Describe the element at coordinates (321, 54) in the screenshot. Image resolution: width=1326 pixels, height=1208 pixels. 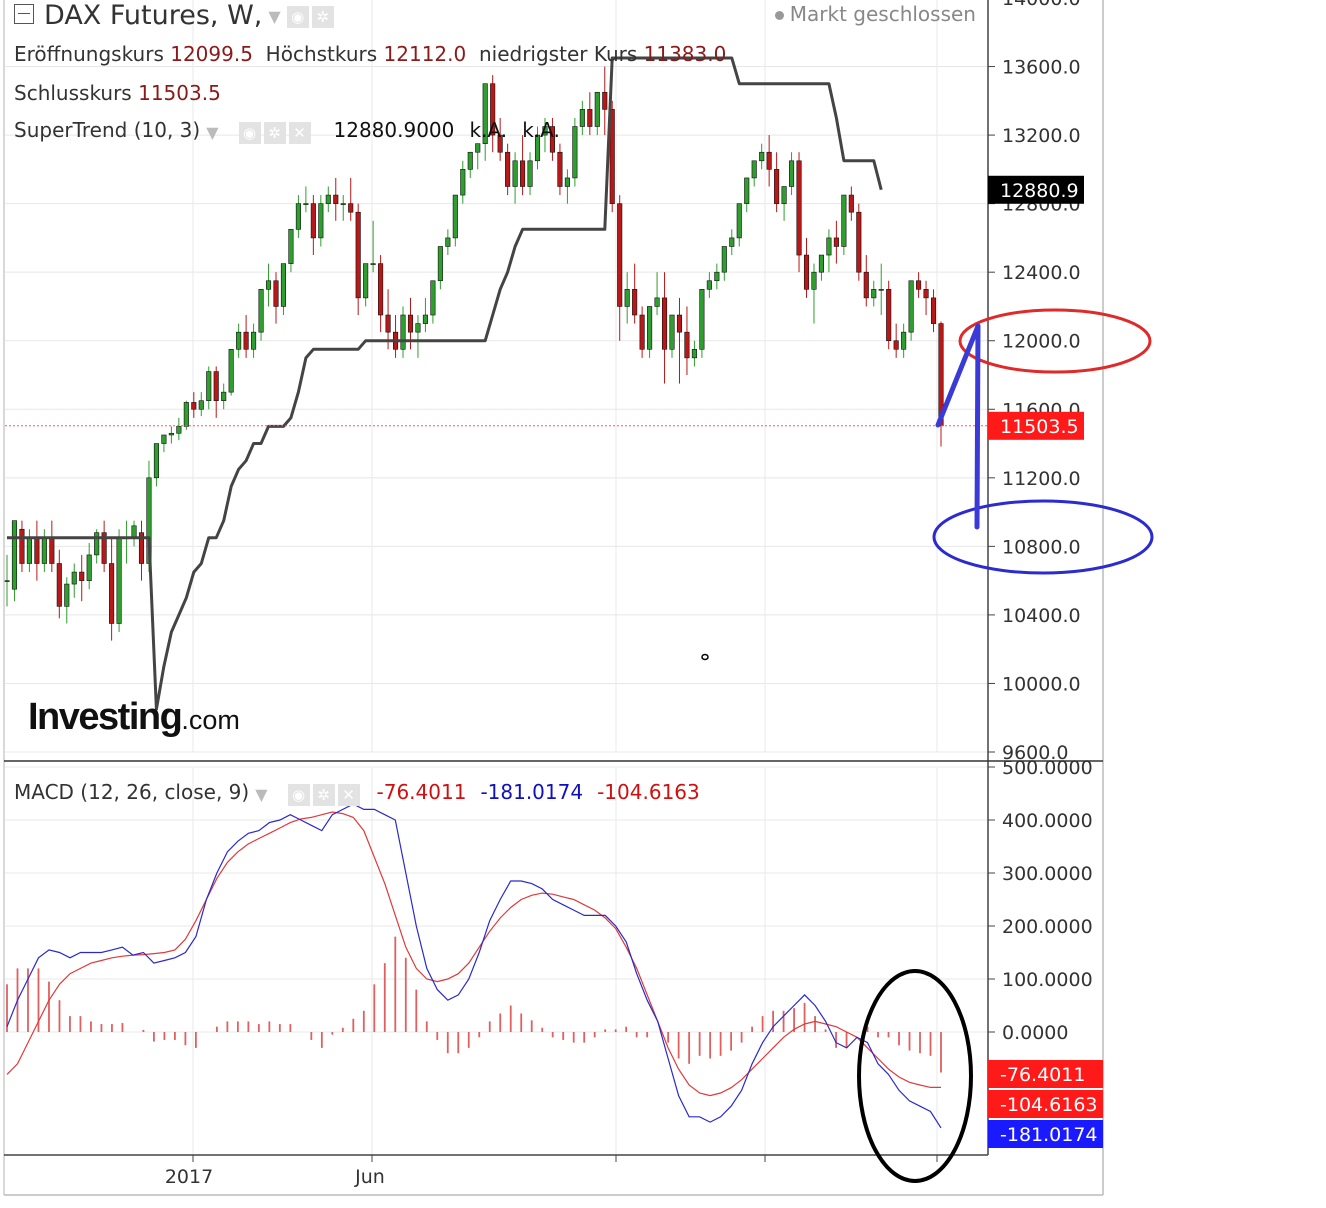
I see `high-label: Höchstkurs` at that location.